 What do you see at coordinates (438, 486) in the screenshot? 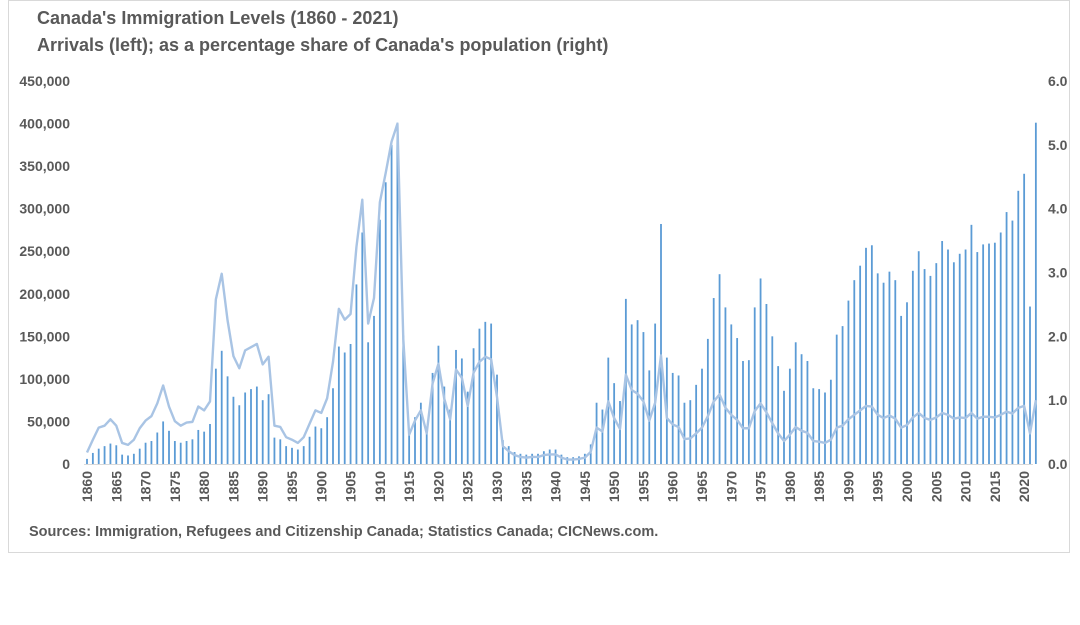
I see `x-tick-label: 1920` at bounding box center [438, 486].